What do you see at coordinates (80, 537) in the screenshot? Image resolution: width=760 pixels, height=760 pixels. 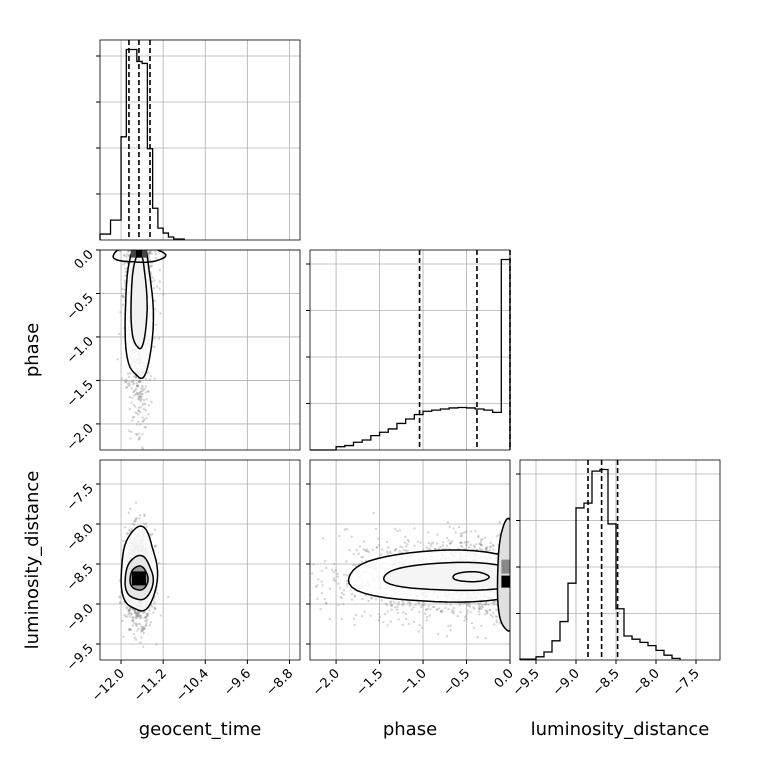 I see `y-tick-label: −8.0` at bounding box center [80, 537].